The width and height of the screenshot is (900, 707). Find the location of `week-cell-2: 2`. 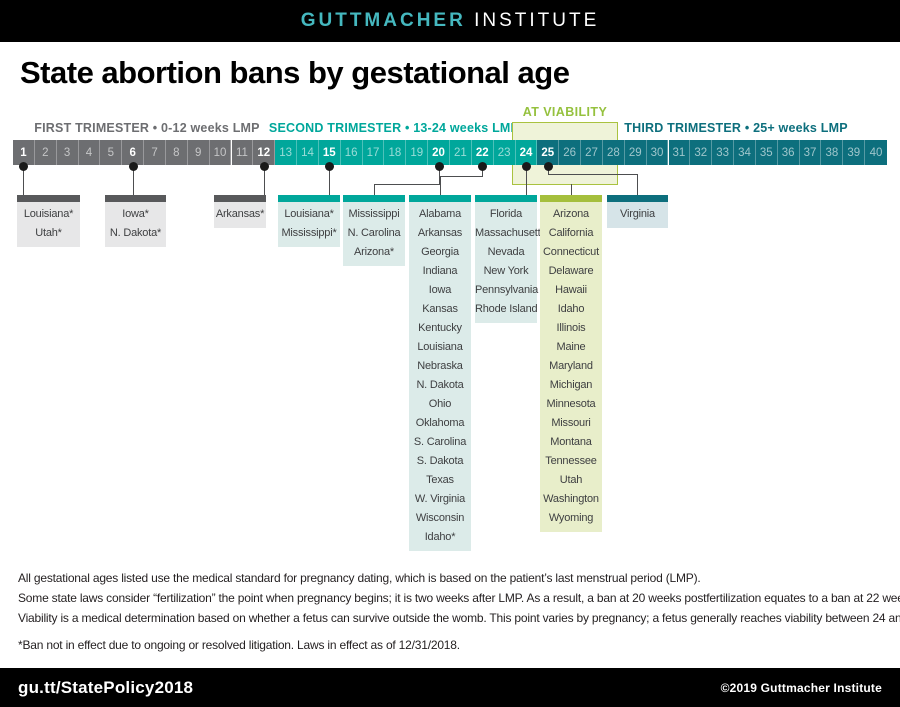

week-cell-2: 2 is located at coordinates (45, 152).